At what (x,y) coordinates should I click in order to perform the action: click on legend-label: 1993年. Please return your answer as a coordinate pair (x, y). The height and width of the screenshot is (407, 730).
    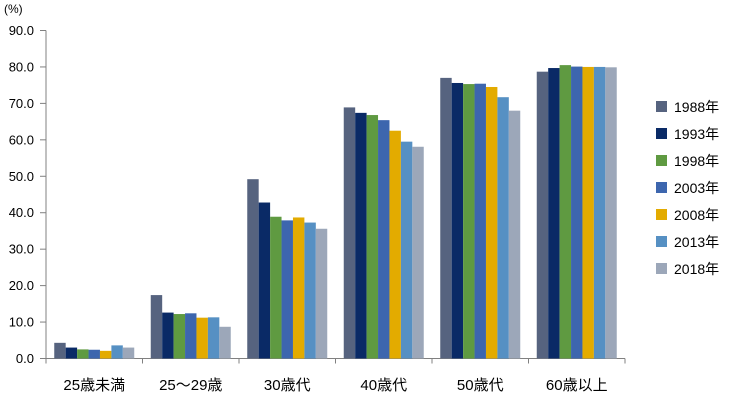
    Looking at the image, I should click on (697, 133).